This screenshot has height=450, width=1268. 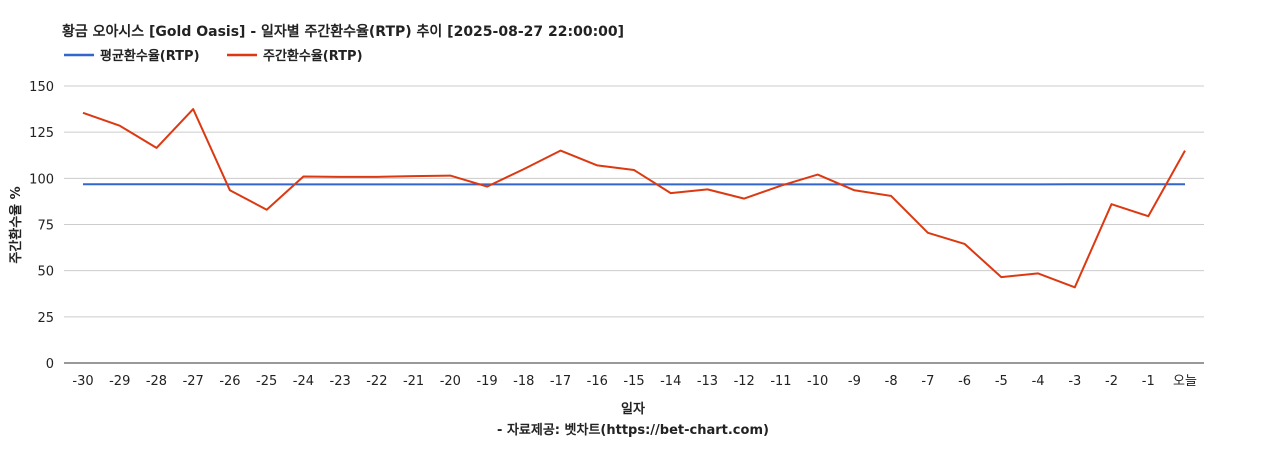 What do you see at coordinates (213, 56) in the screenshot?
I see `legend: 평균환수율(RTP) 주간환수율(RTP)` at bounding box center [213, 56].